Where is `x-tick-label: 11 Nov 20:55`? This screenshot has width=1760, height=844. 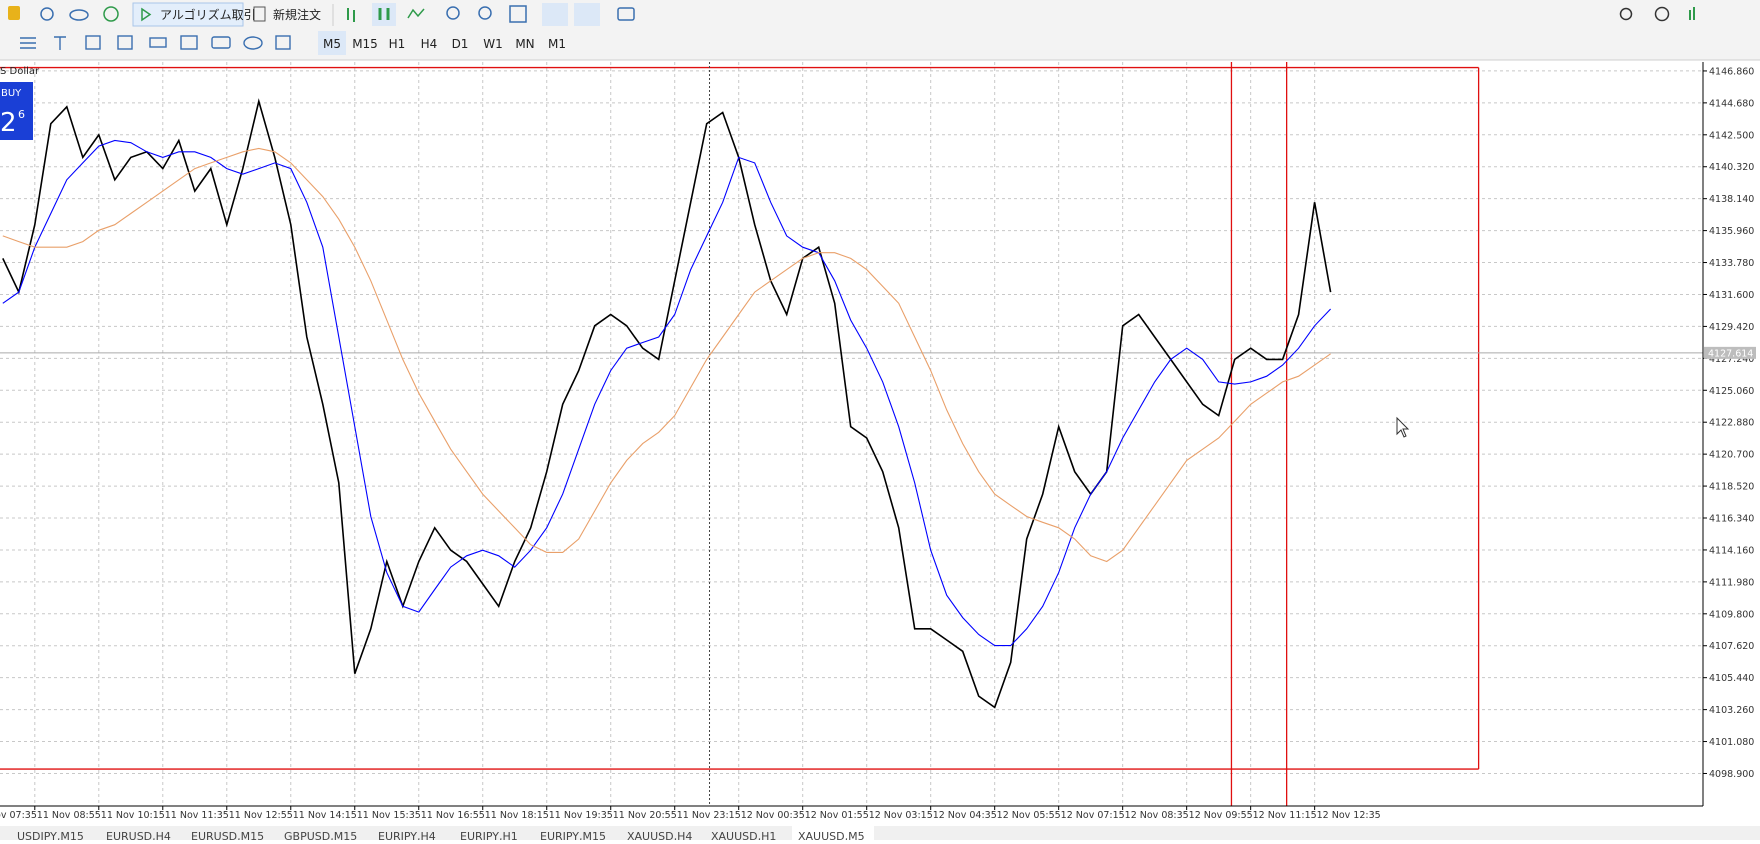 x-tick-label: 11 Nov 20:55 is located at coordinates (645, 815).